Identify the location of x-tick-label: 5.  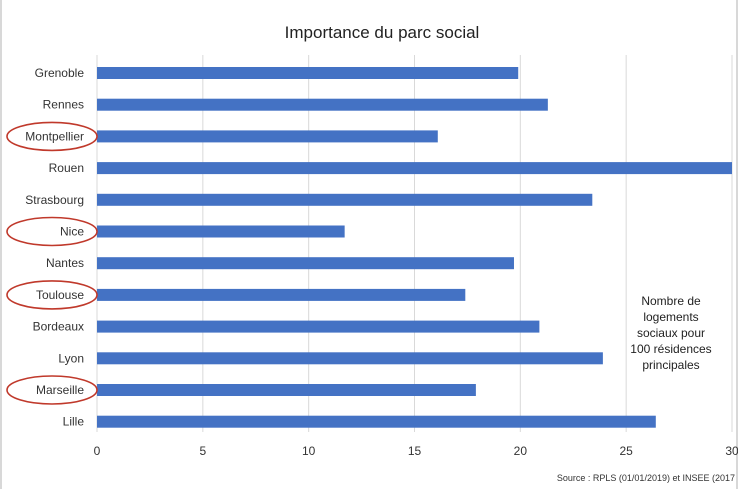
(202, 451).